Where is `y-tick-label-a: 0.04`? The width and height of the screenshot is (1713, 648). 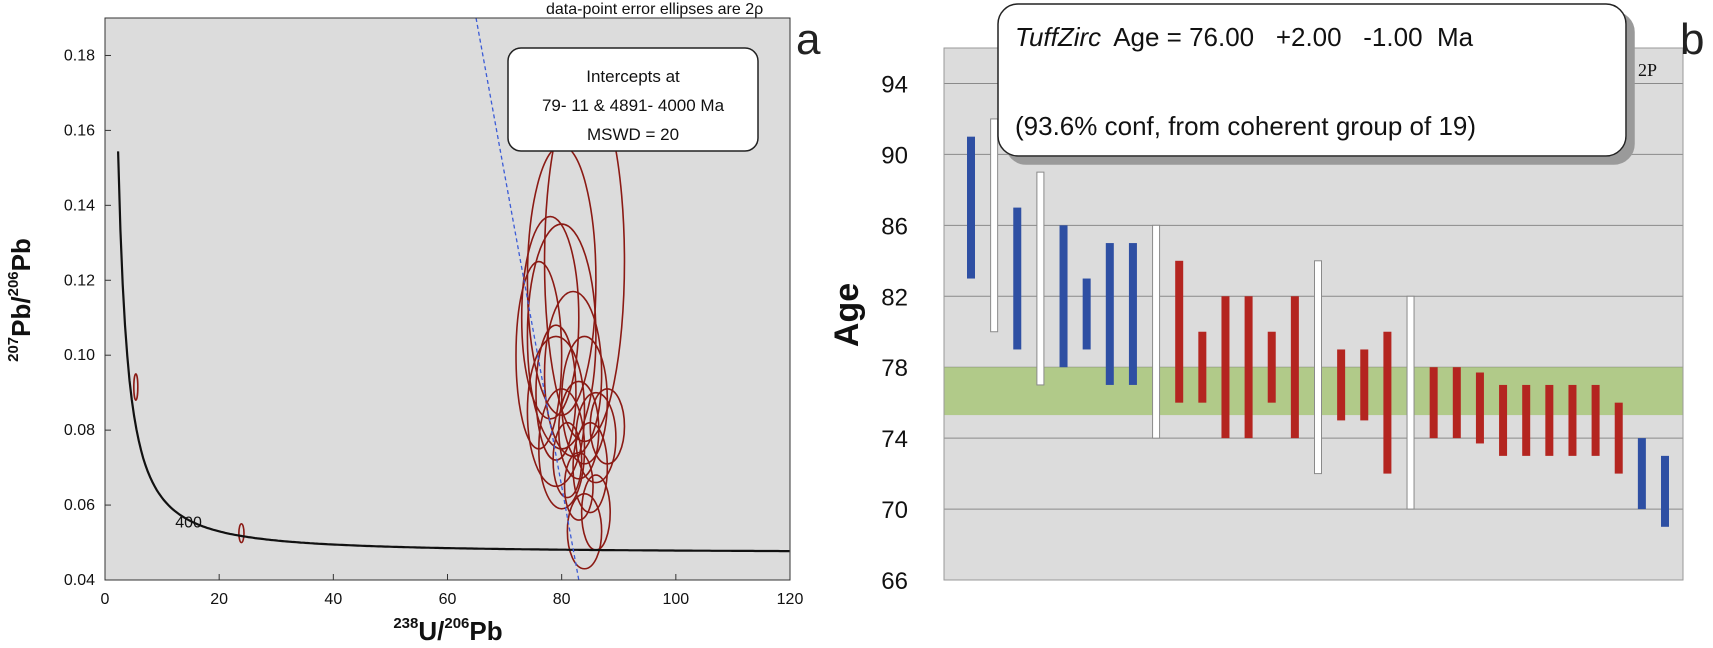 y-tick-label-a: 0.04 is located at coordinates (79, 580).